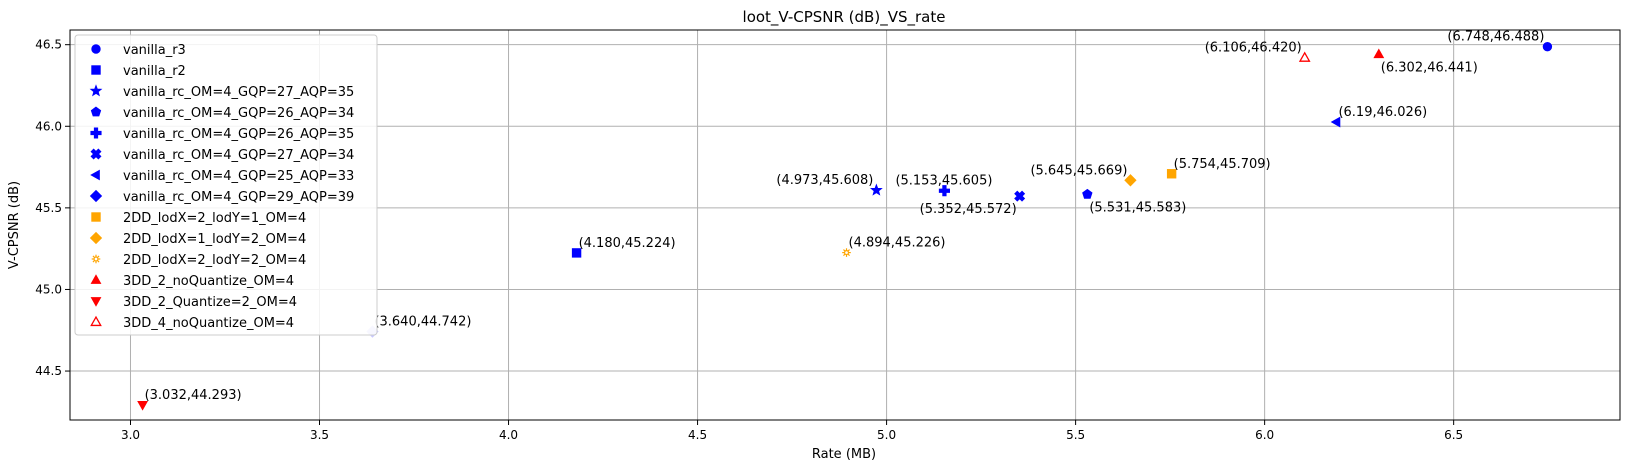 The image size is (1630, 468). I want to click on legend-label: 2DD_lodX=2_lodY=1_OM=4, so click(214, 218).